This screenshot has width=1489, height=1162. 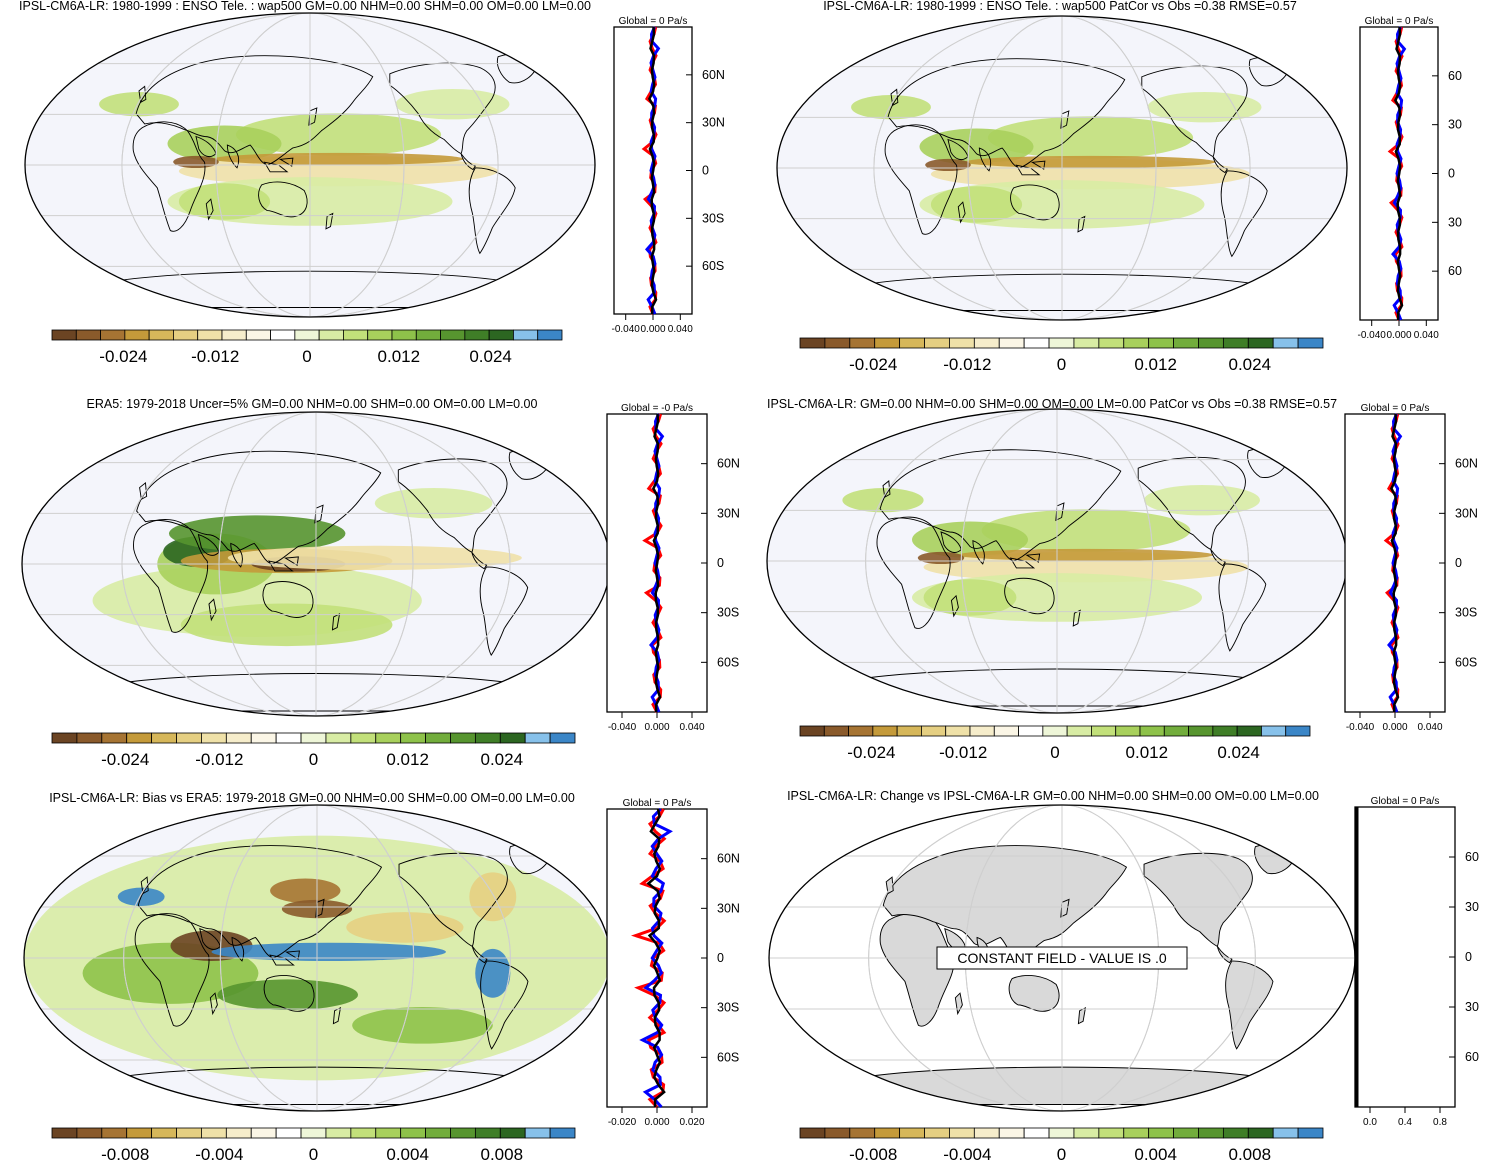 I want to click on colorbar-label: 0, so click(x=1061, y=1153).